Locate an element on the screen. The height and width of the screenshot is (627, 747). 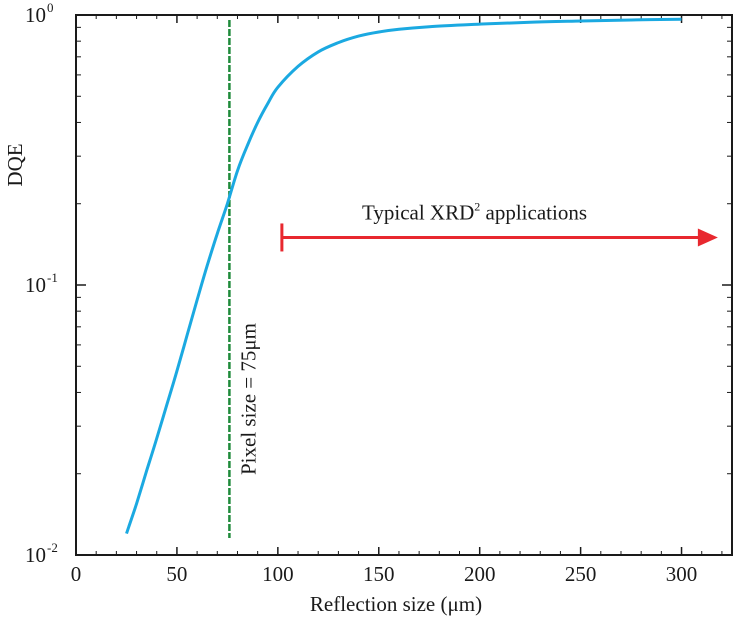
pixel-size-label: Pixel size = 75μm is located at coordinates (248, 399).